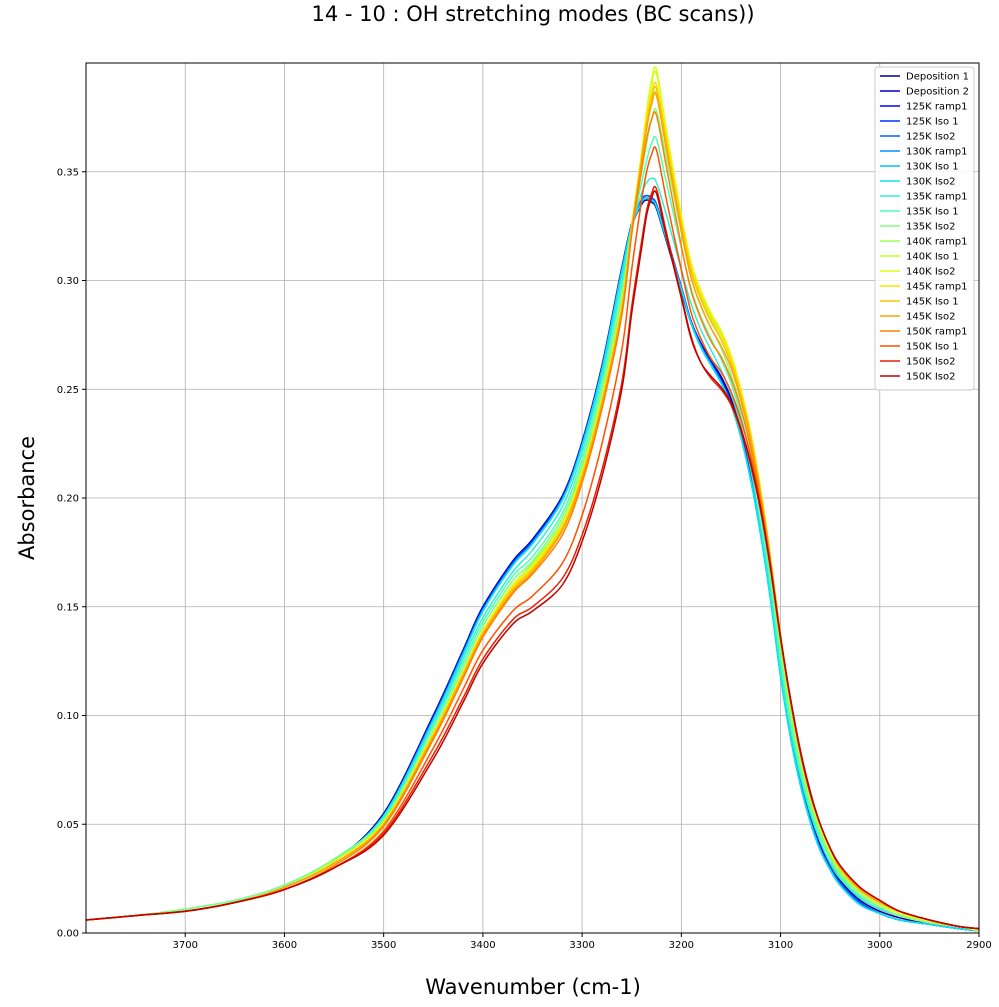 The width and height of the screenshot is (999, 1007). I want to click on y-tick-label: 0.35, so click(68, 172).